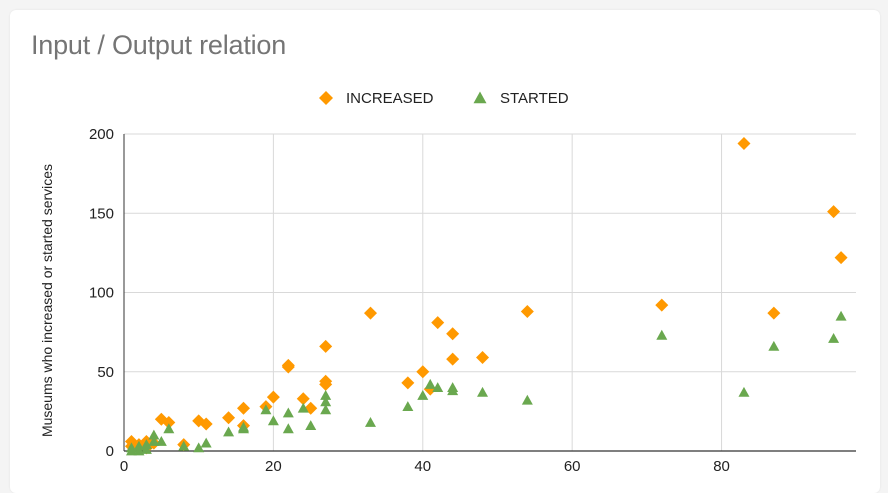 This screenshot has width=888, height=493. What do you see at coordinates (101, 213) in the screenshot?
I see `y-tick-label: 150` at bounding box center [101, 213].